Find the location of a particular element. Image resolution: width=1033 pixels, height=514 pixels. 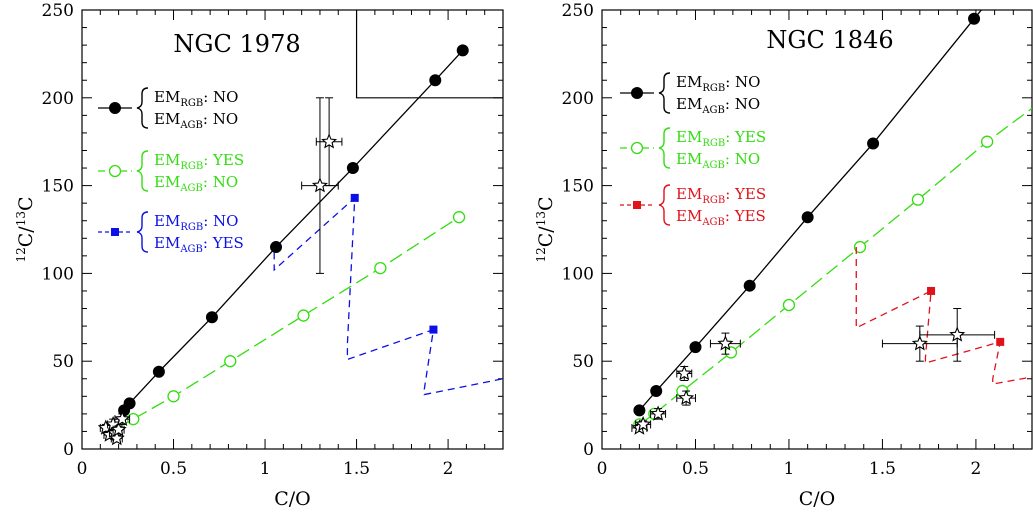

x-tick-label: 0 is located at coordinates (82, 469).